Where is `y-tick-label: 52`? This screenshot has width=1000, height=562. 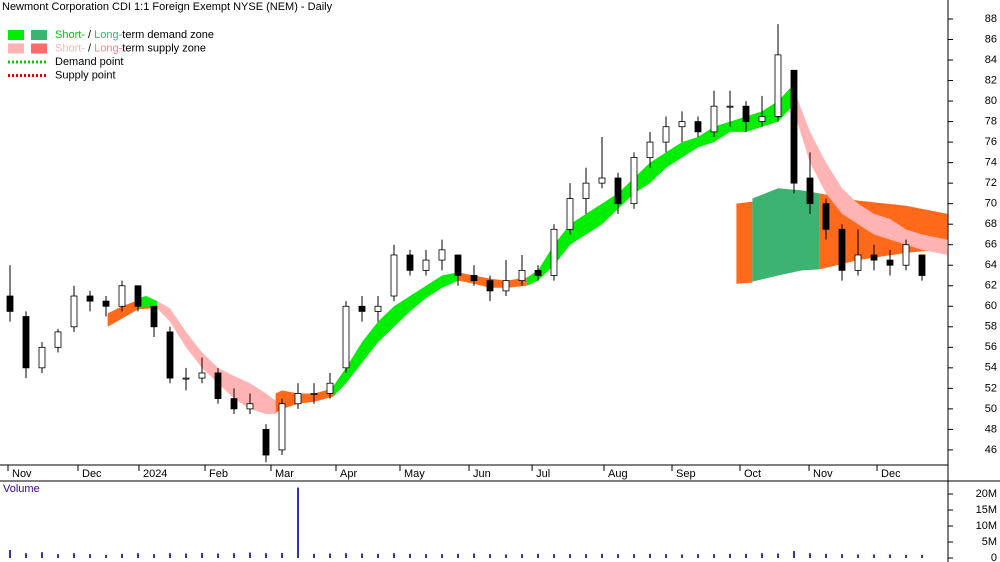
y-tick-label: 52 is located at coordinates (991, 388).